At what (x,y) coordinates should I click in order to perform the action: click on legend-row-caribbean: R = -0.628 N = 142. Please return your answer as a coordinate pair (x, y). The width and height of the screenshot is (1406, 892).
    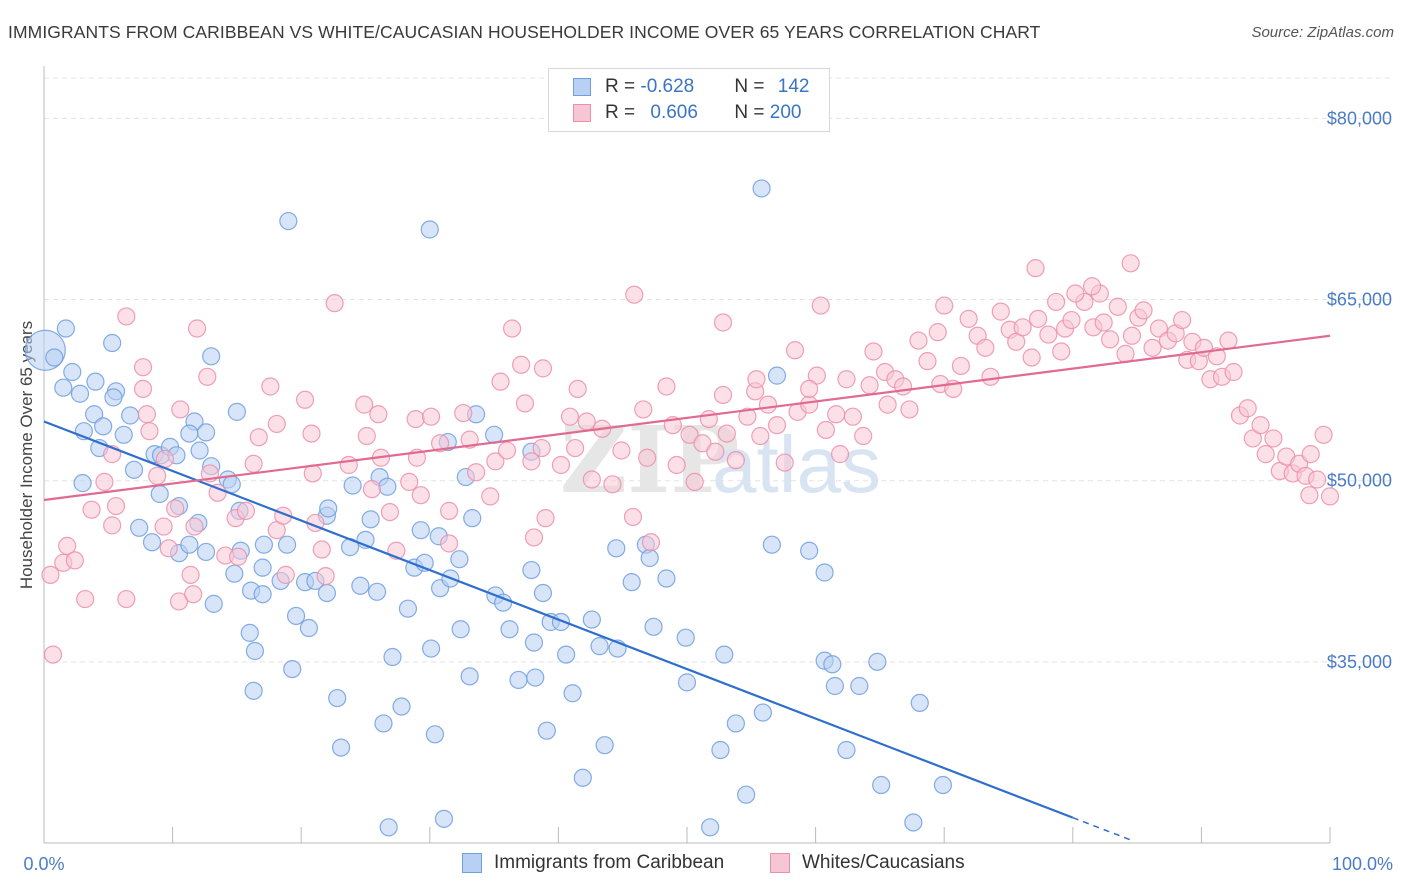
    Looking at the image, I should click on (691, 87).